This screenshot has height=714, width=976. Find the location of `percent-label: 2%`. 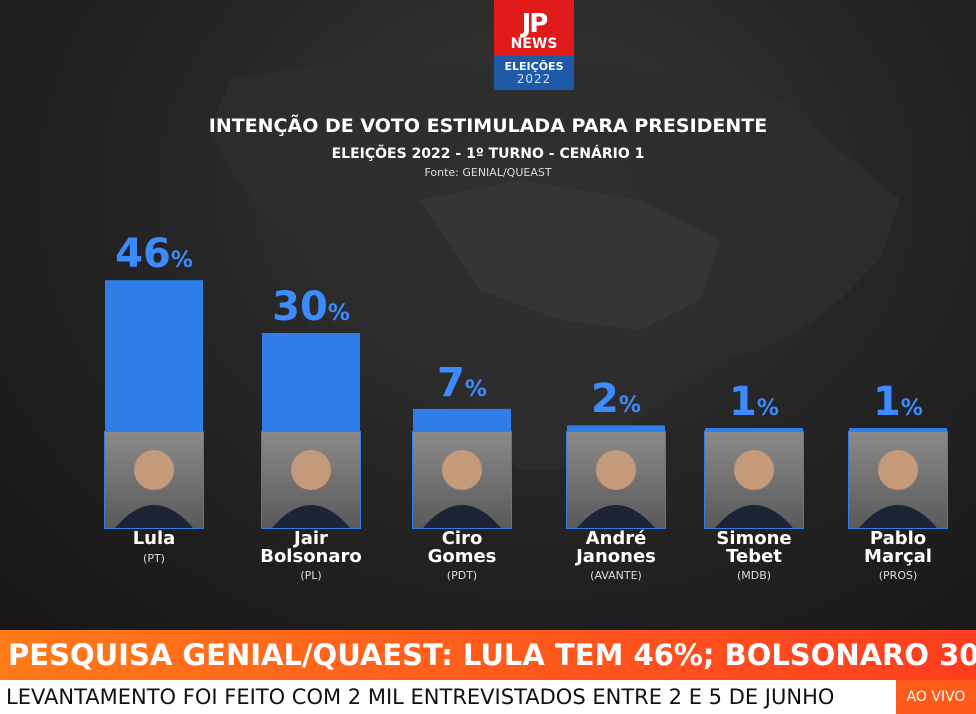

percent-label: 2% is located at coordinates (616, 402).